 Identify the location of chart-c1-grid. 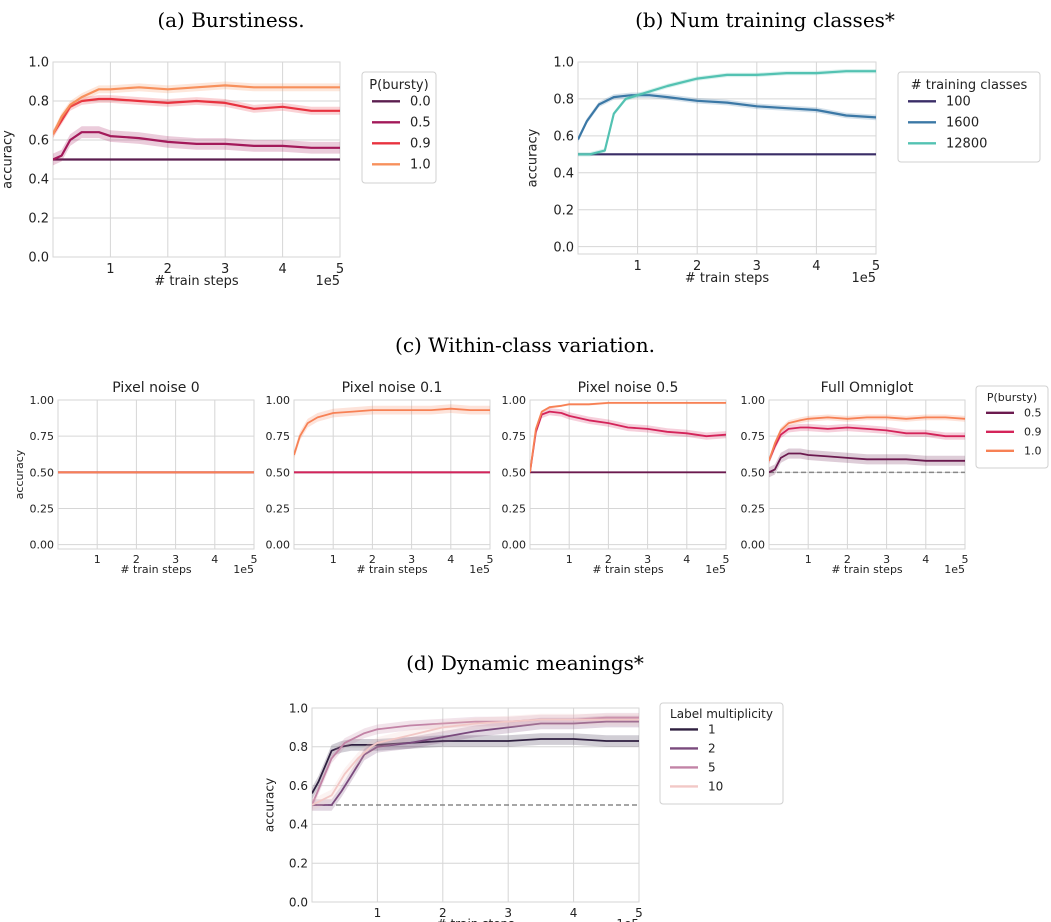
(156, 474).